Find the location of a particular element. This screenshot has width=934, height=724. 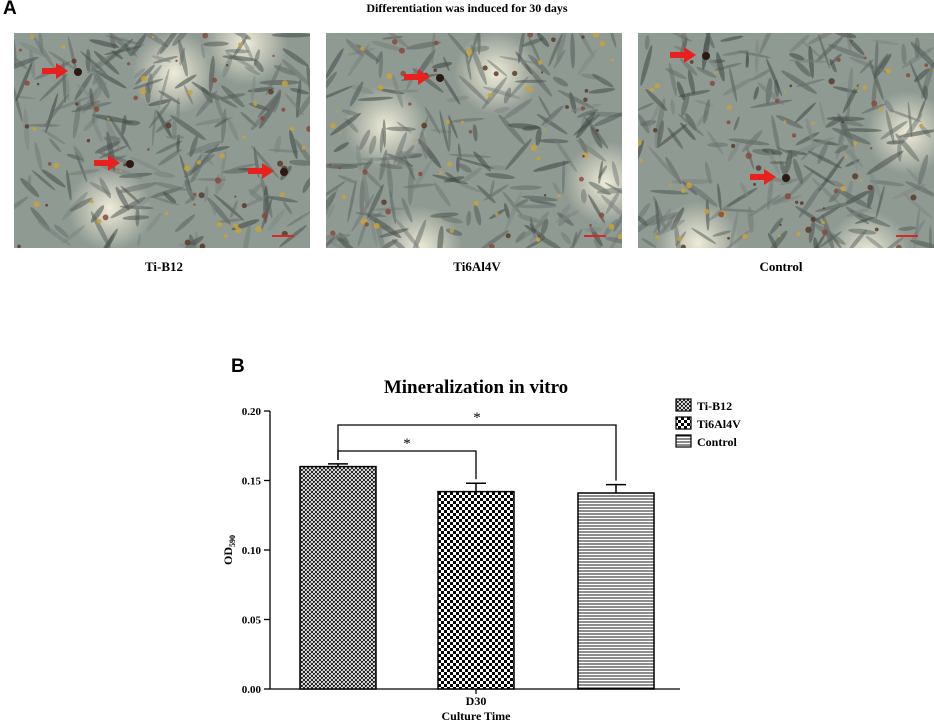

mineral-deposit is located at coordinates (786, 178).